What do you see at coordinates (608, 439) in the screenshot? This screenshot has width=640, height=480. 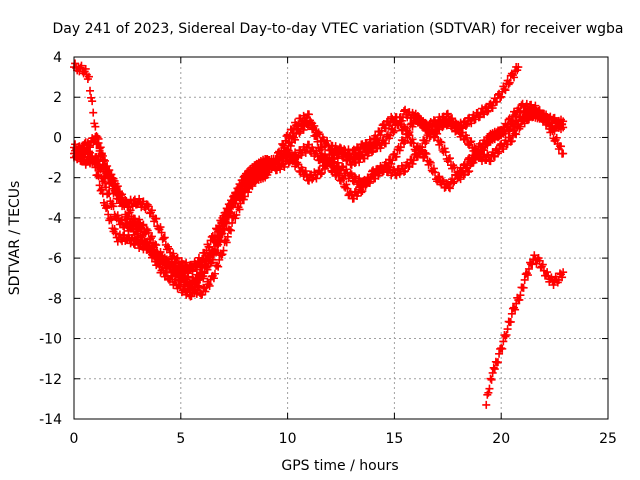 I see `x-tick-label: 25` at bounding box center [608, 439].